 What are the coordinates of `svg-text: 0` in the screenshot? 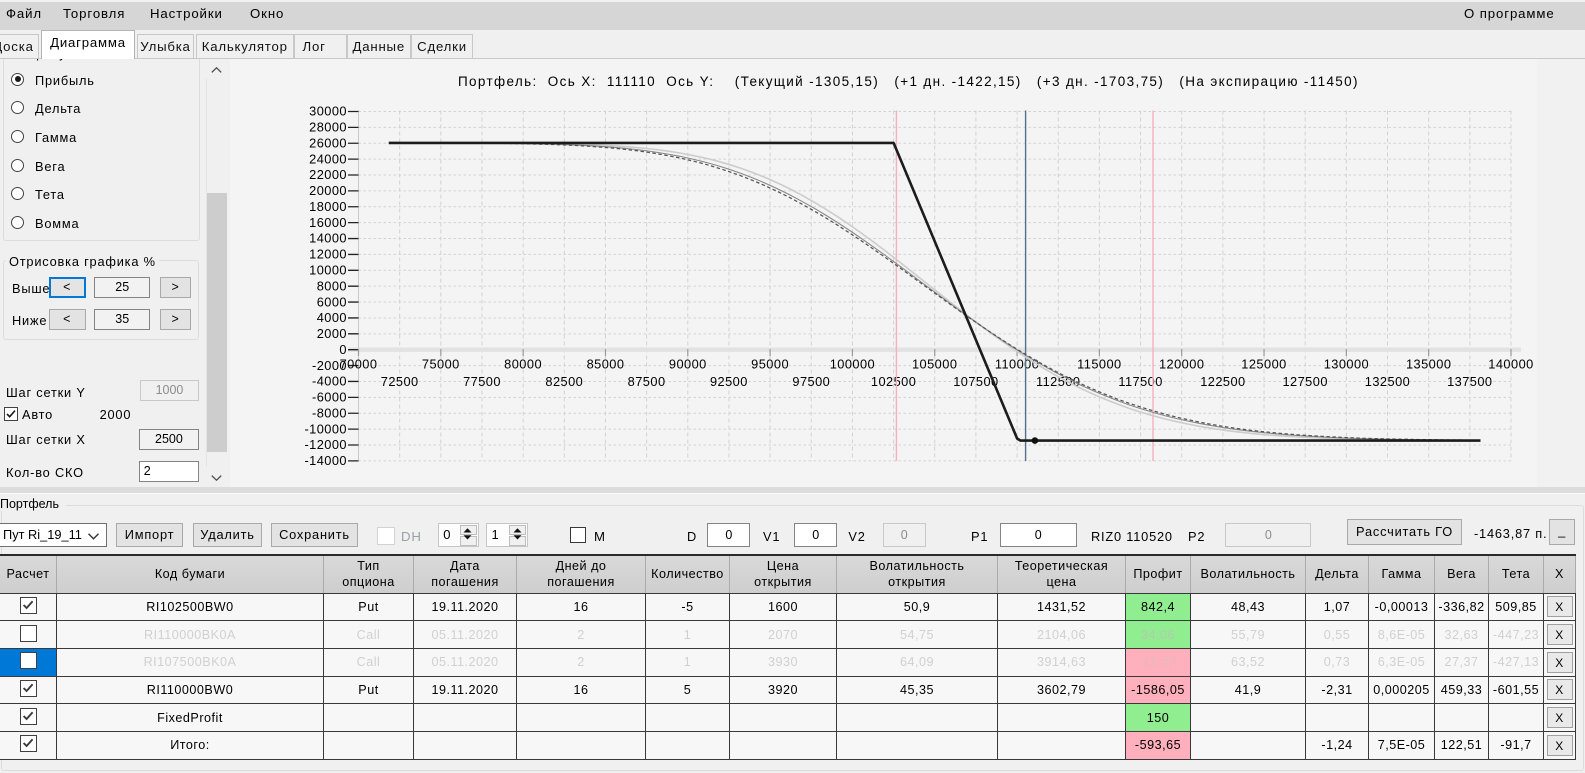 It's located at (343, 349).